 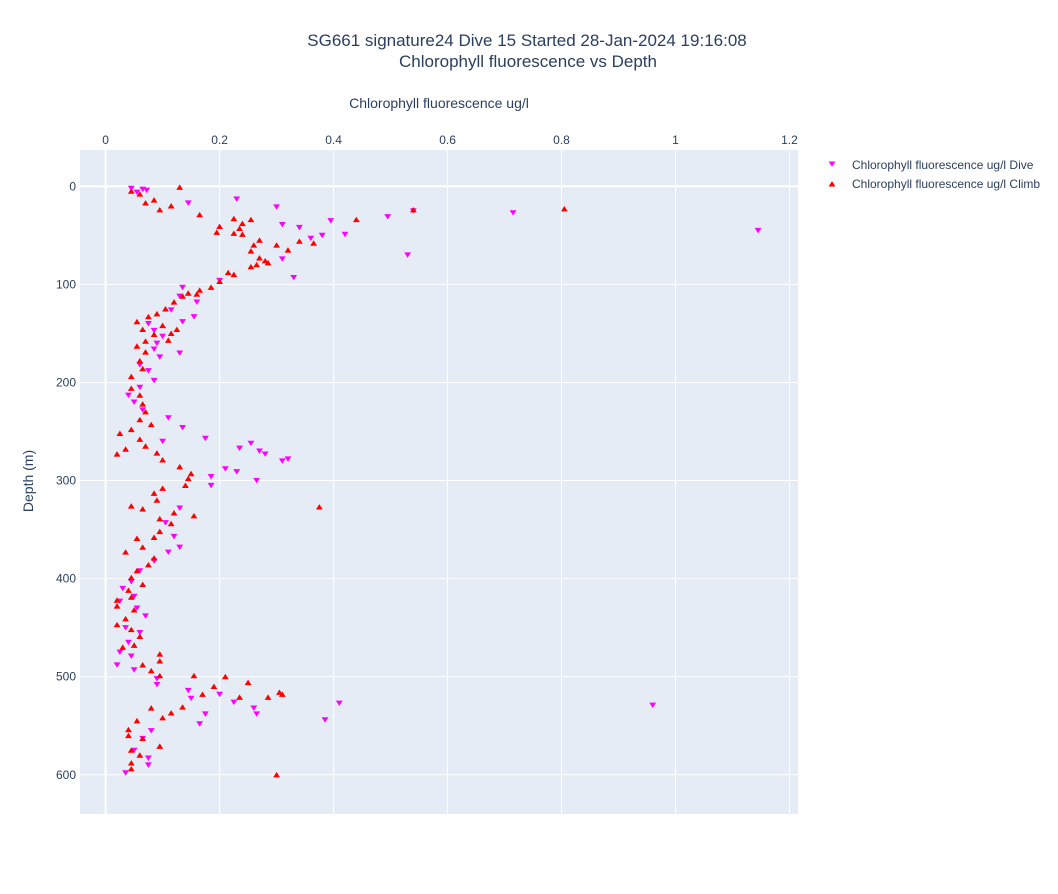 I want to click on x-tick-label: 0, so click(x=105, y=140).